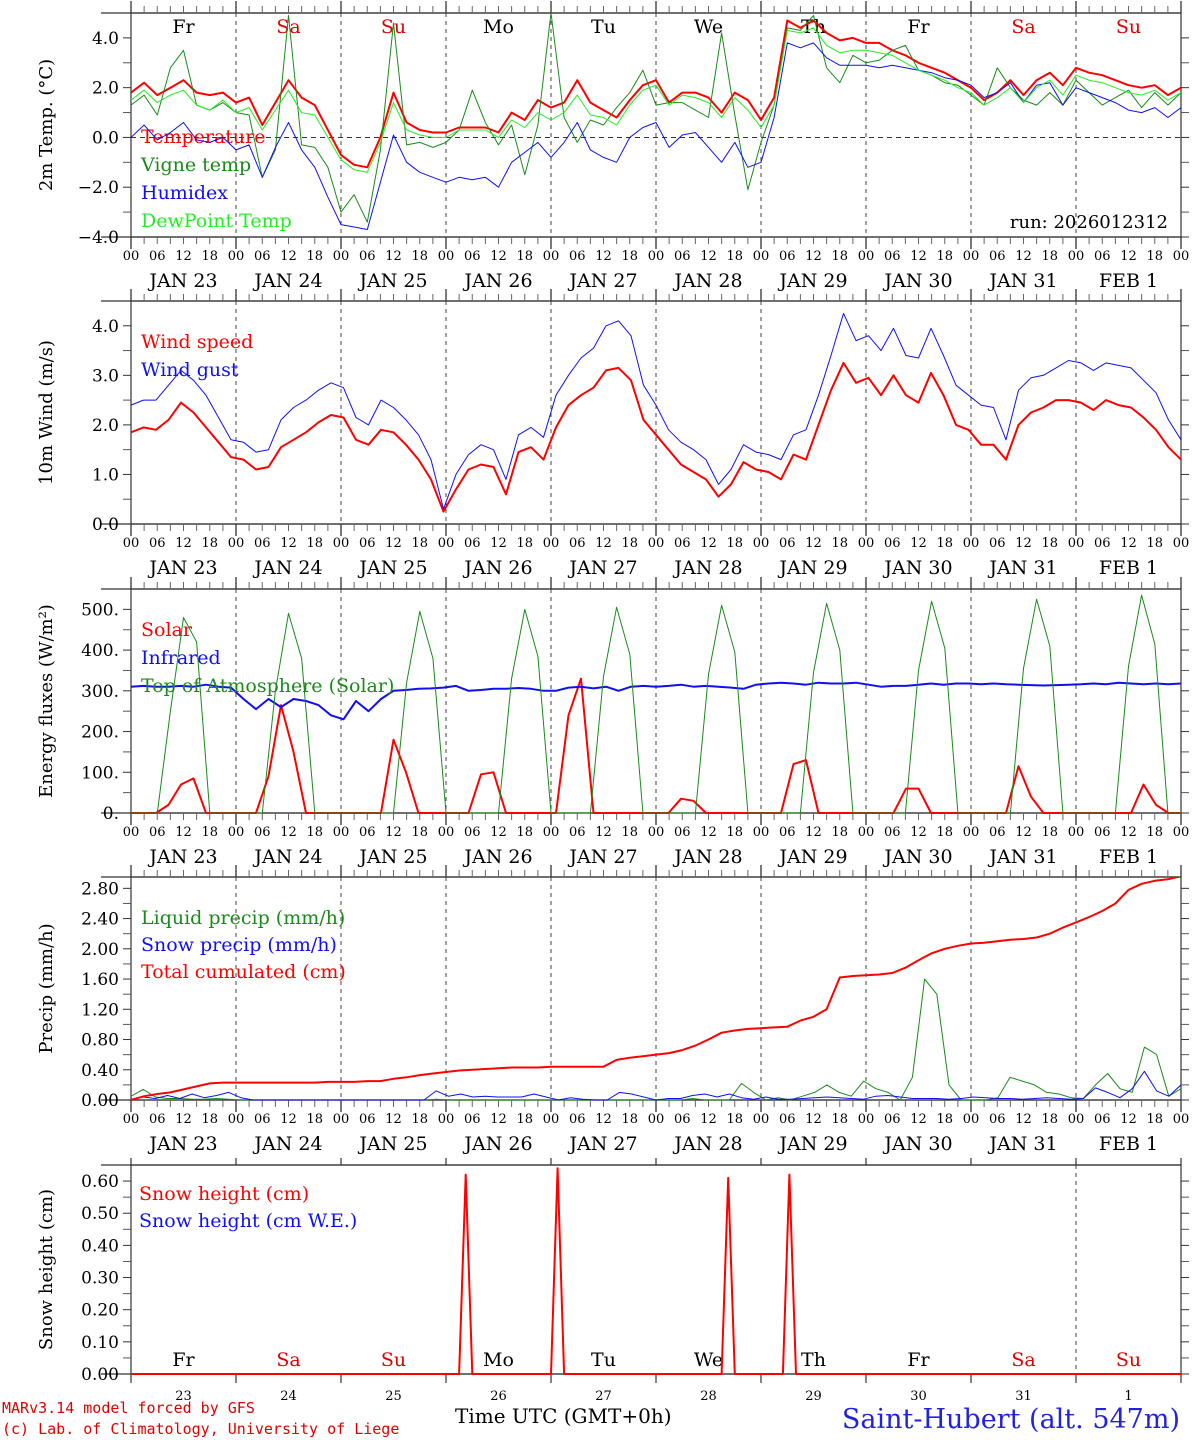 The height and width of the screenshot is (1440, 1194). Describe the element at coordinates (46, 1269) in the screenshot. I see `y-axis-label: Snow height (cm)` at that location.